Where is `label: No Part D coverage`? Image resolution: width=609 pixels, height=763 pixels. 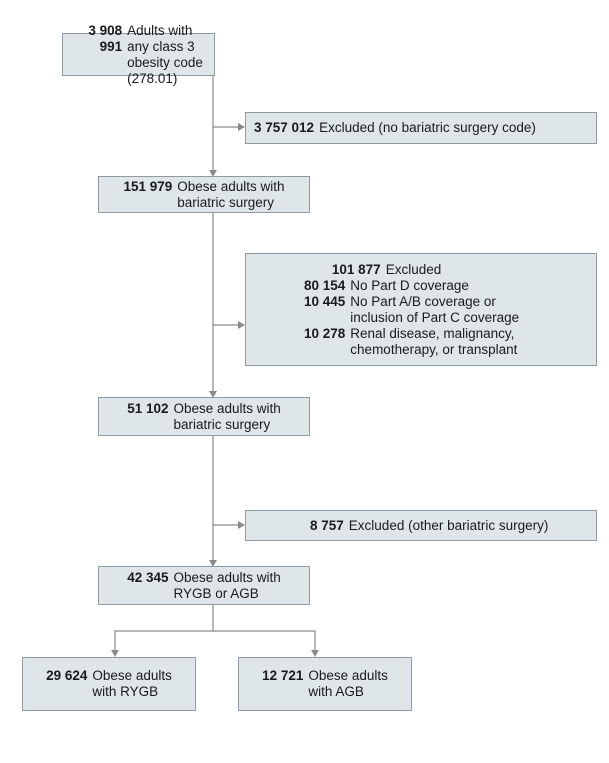
label: No Part D coverage is located at coordinates (434, 286).